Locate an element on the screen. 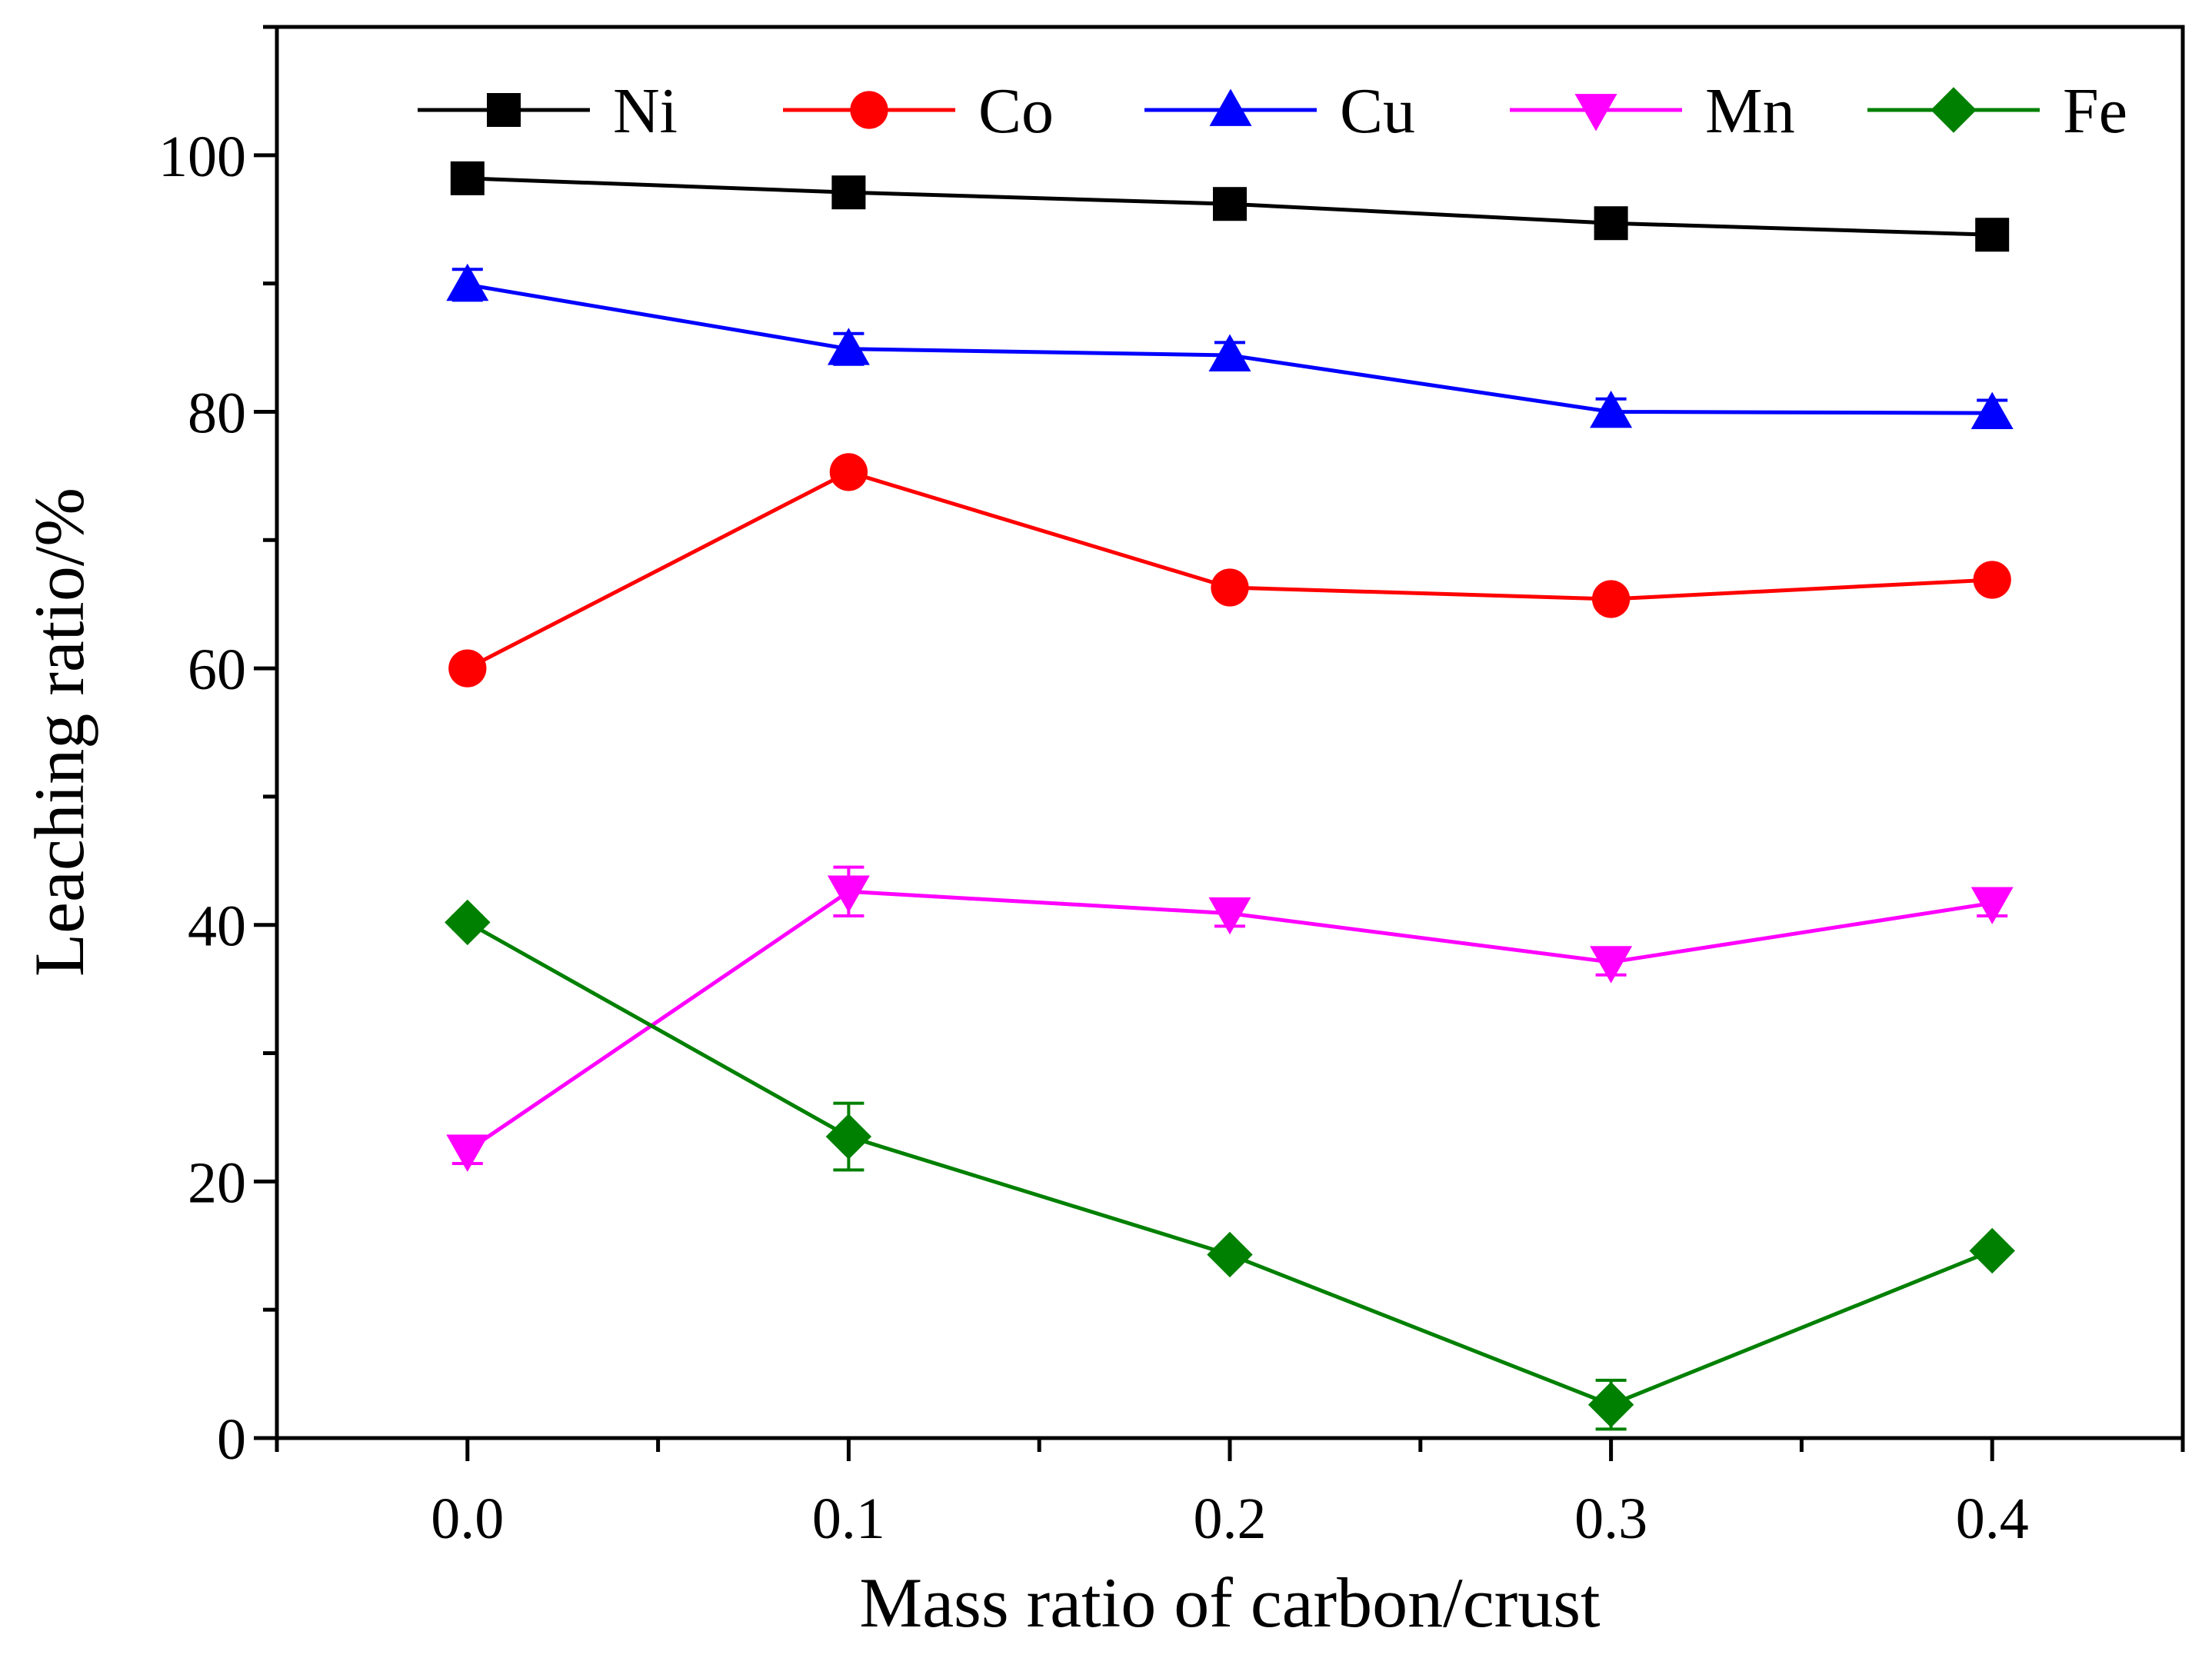 This screenshot has height=1658, width=2212. legend: Ni Co Cu Mn Fe is located at coordinates (1272, 111).